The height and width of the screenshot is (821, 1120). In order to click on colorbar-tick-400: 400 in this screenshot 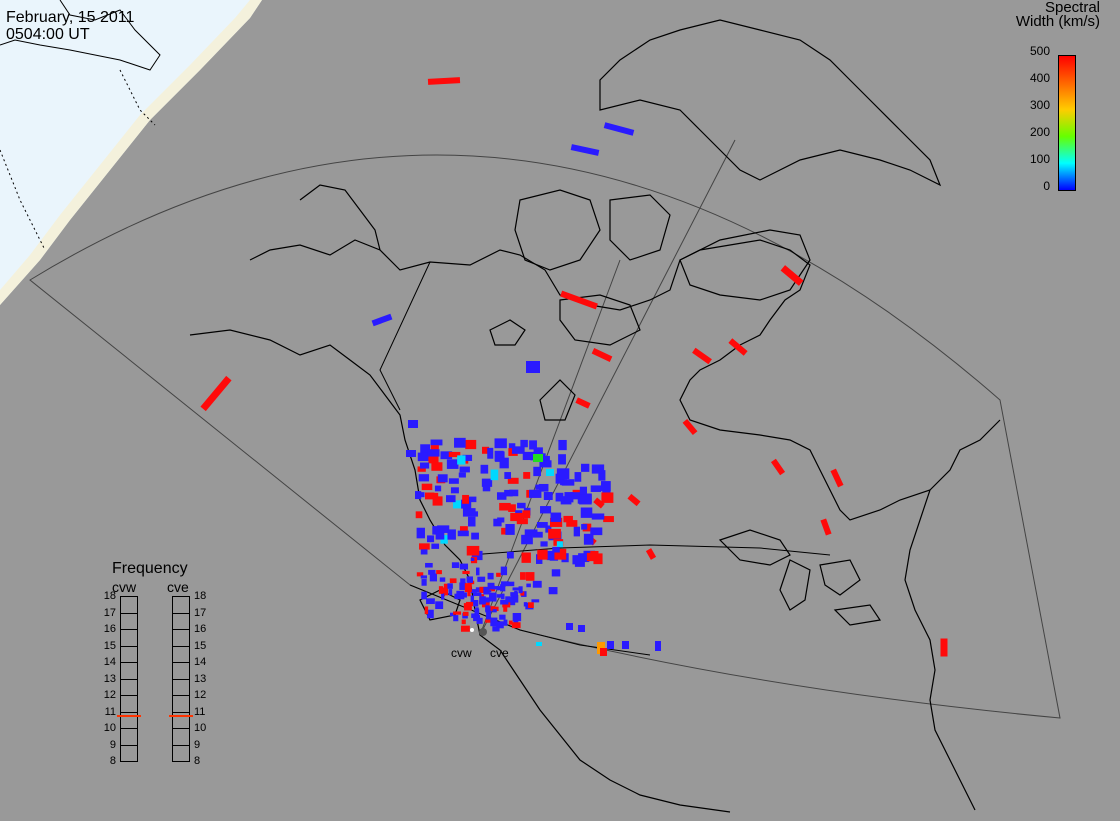, I will do `click(1039, 78)`.